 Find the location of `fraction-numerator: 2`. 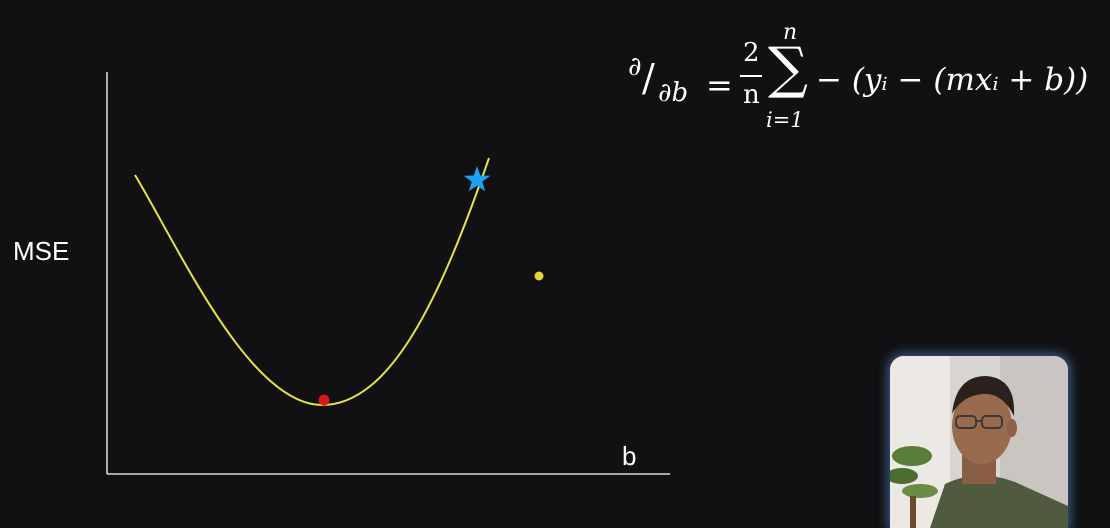

fraction-numerator: 2 is located at coordinates (751, 53).